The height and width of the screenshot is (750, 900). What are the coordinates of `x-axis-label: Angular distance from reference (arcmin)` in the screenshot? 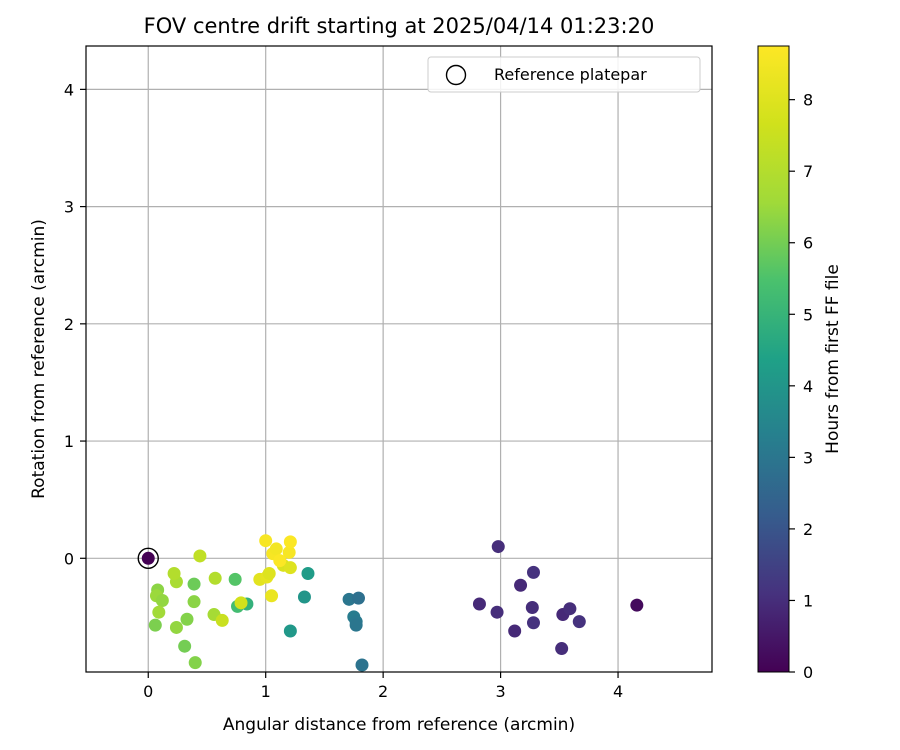 It's located at (399, 725).